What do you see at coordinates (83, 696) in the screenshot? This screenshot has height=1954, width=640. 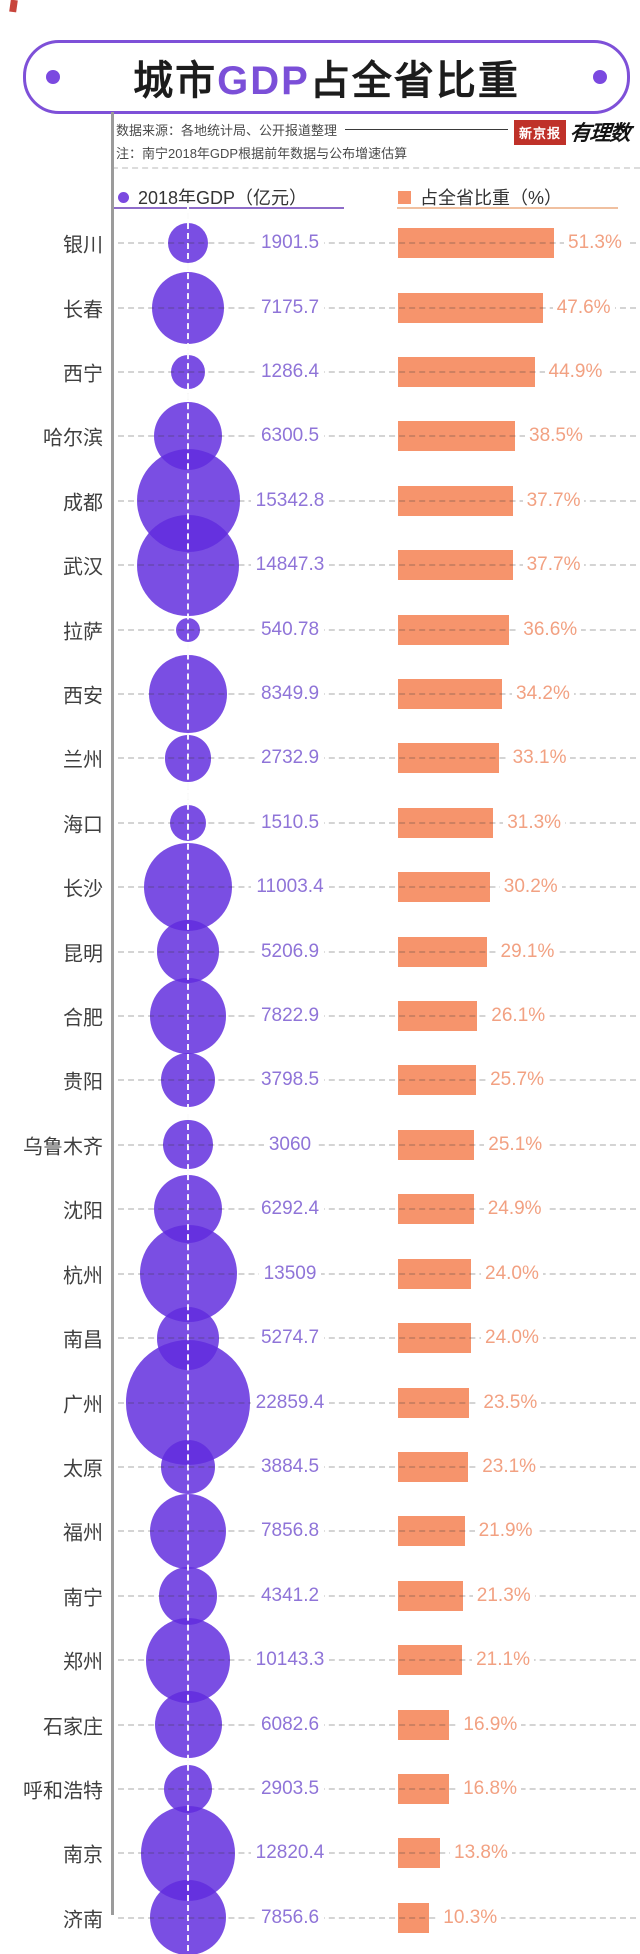 I see `city-label: 西安` at bounding box center [83, 696].